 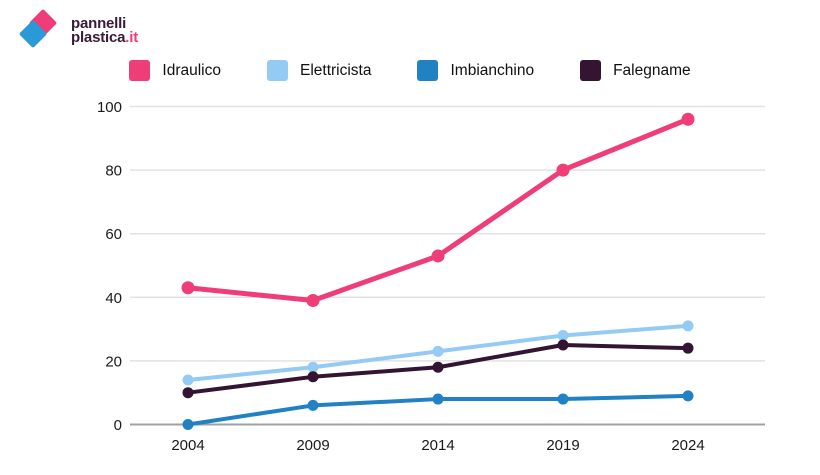 What do you see at coordinates (687, 445) in the screenshot?
I see `x-tick-label-2024: 2024` at bounding box center [687, 445].